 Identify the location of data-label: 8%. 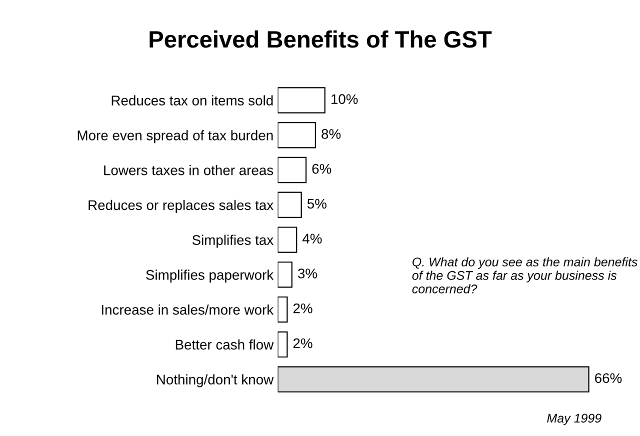
(331, 134).